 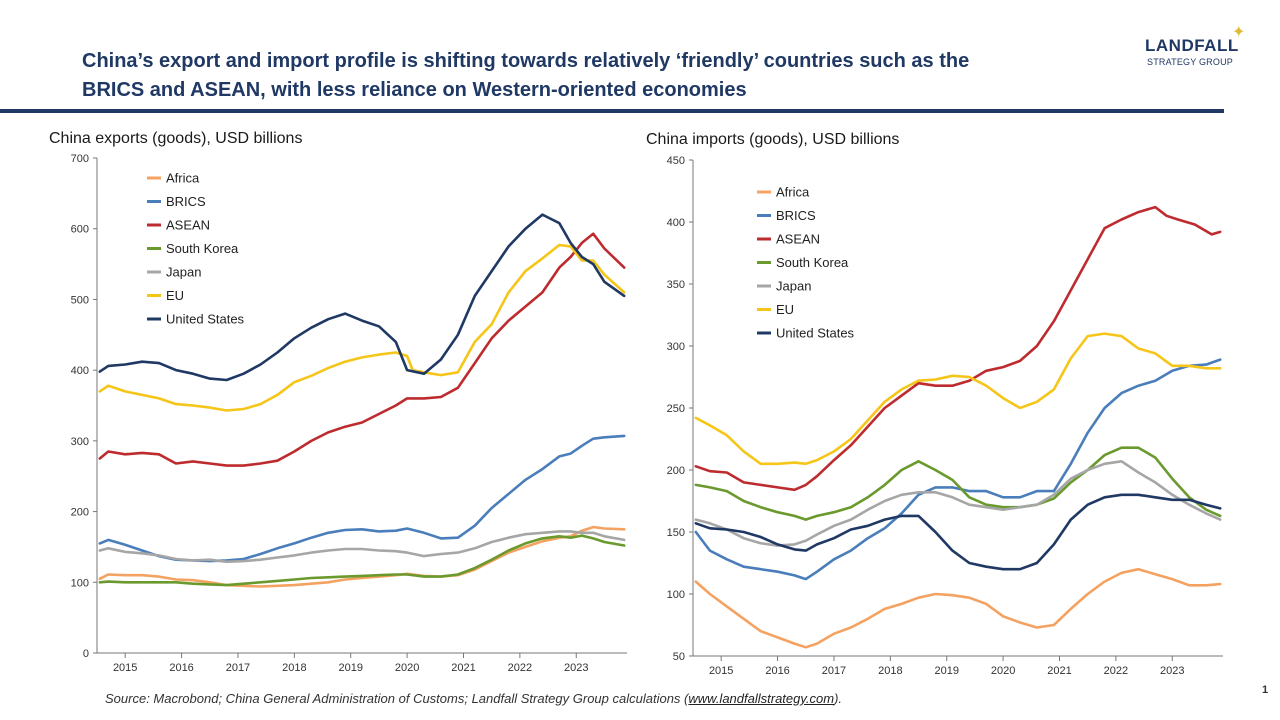 I want to click on chart-2-legend-label: South Korea, so click(x=812, y=262).